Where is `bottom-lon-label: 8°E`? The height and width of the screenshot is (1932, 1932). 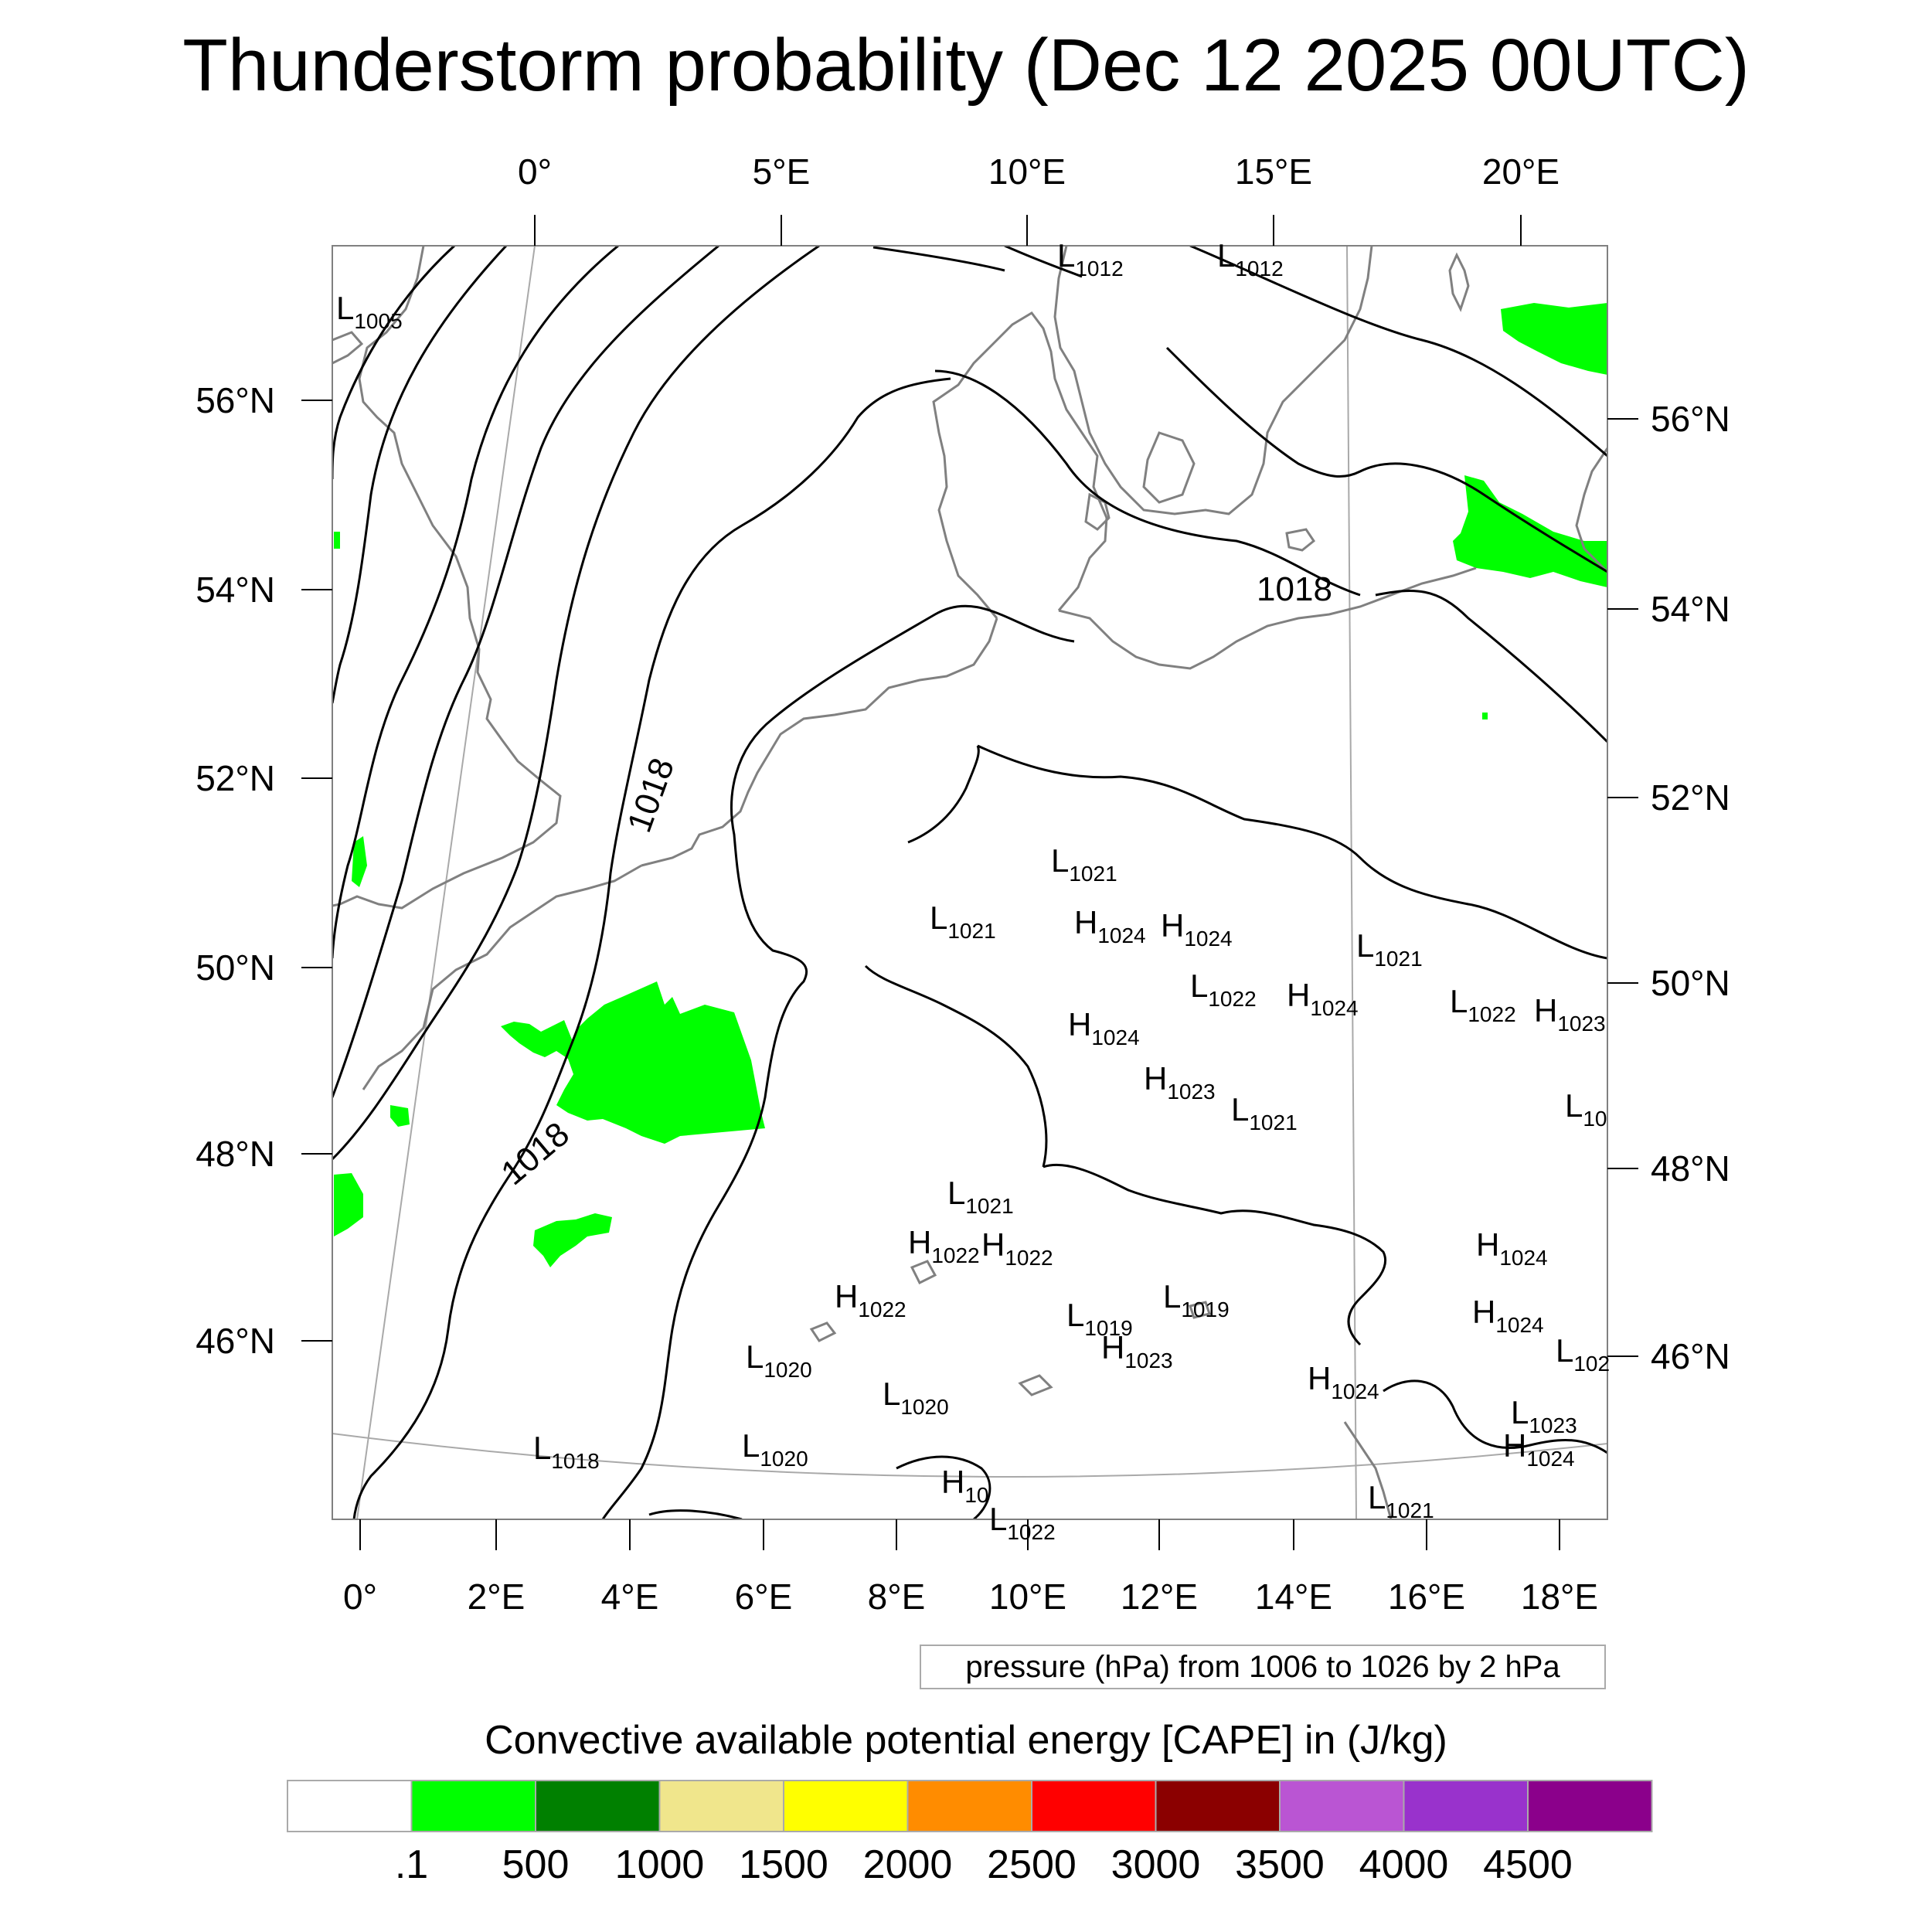
bottom-lon-label: 8°E is located at coordinates (897, 1597).